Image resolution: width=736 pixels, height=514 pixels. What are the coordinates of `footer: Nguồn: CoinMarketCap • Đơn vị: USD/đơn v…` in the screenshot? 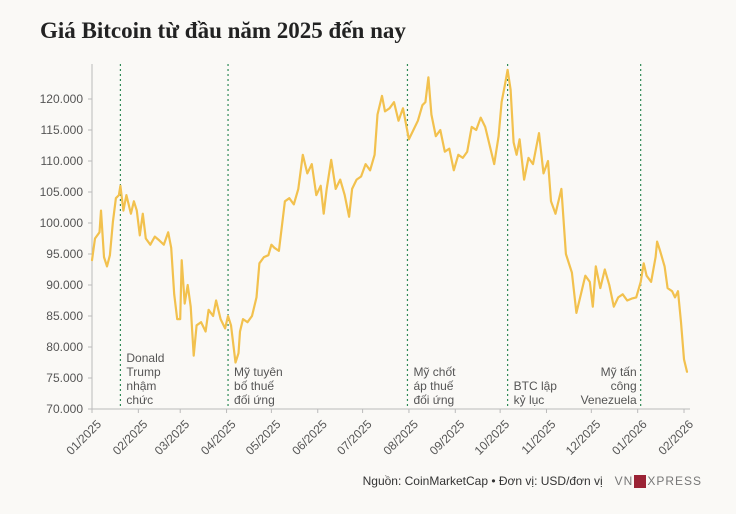 It's located at (532, 481).